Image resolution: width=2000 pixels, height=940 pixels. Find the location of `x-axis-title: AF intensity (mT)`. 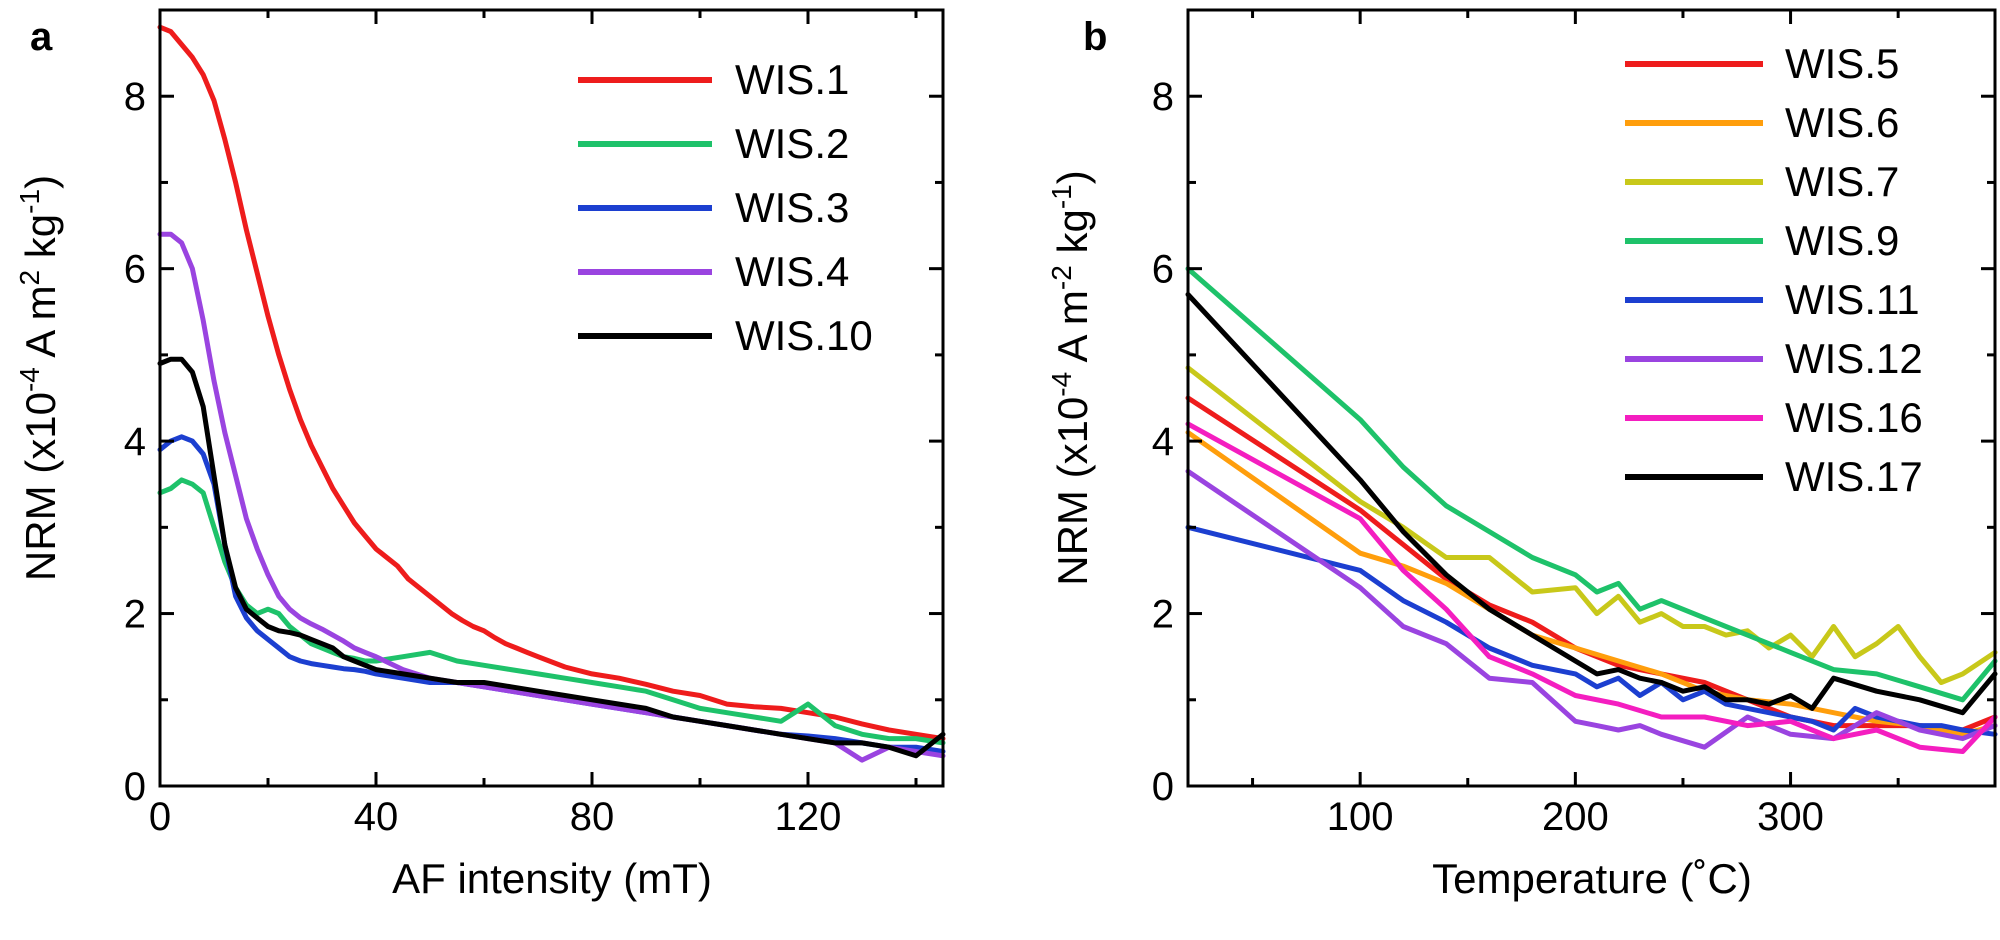

x-axis-title: AF intensity (mT) is located at coordinates (552, 878).